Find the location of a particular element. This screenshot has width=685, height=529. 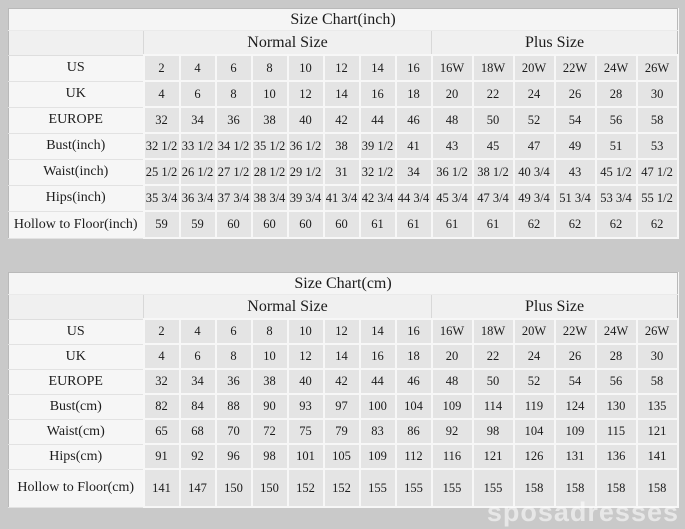

size-cell: 6 is located at coordinates (197, 94).